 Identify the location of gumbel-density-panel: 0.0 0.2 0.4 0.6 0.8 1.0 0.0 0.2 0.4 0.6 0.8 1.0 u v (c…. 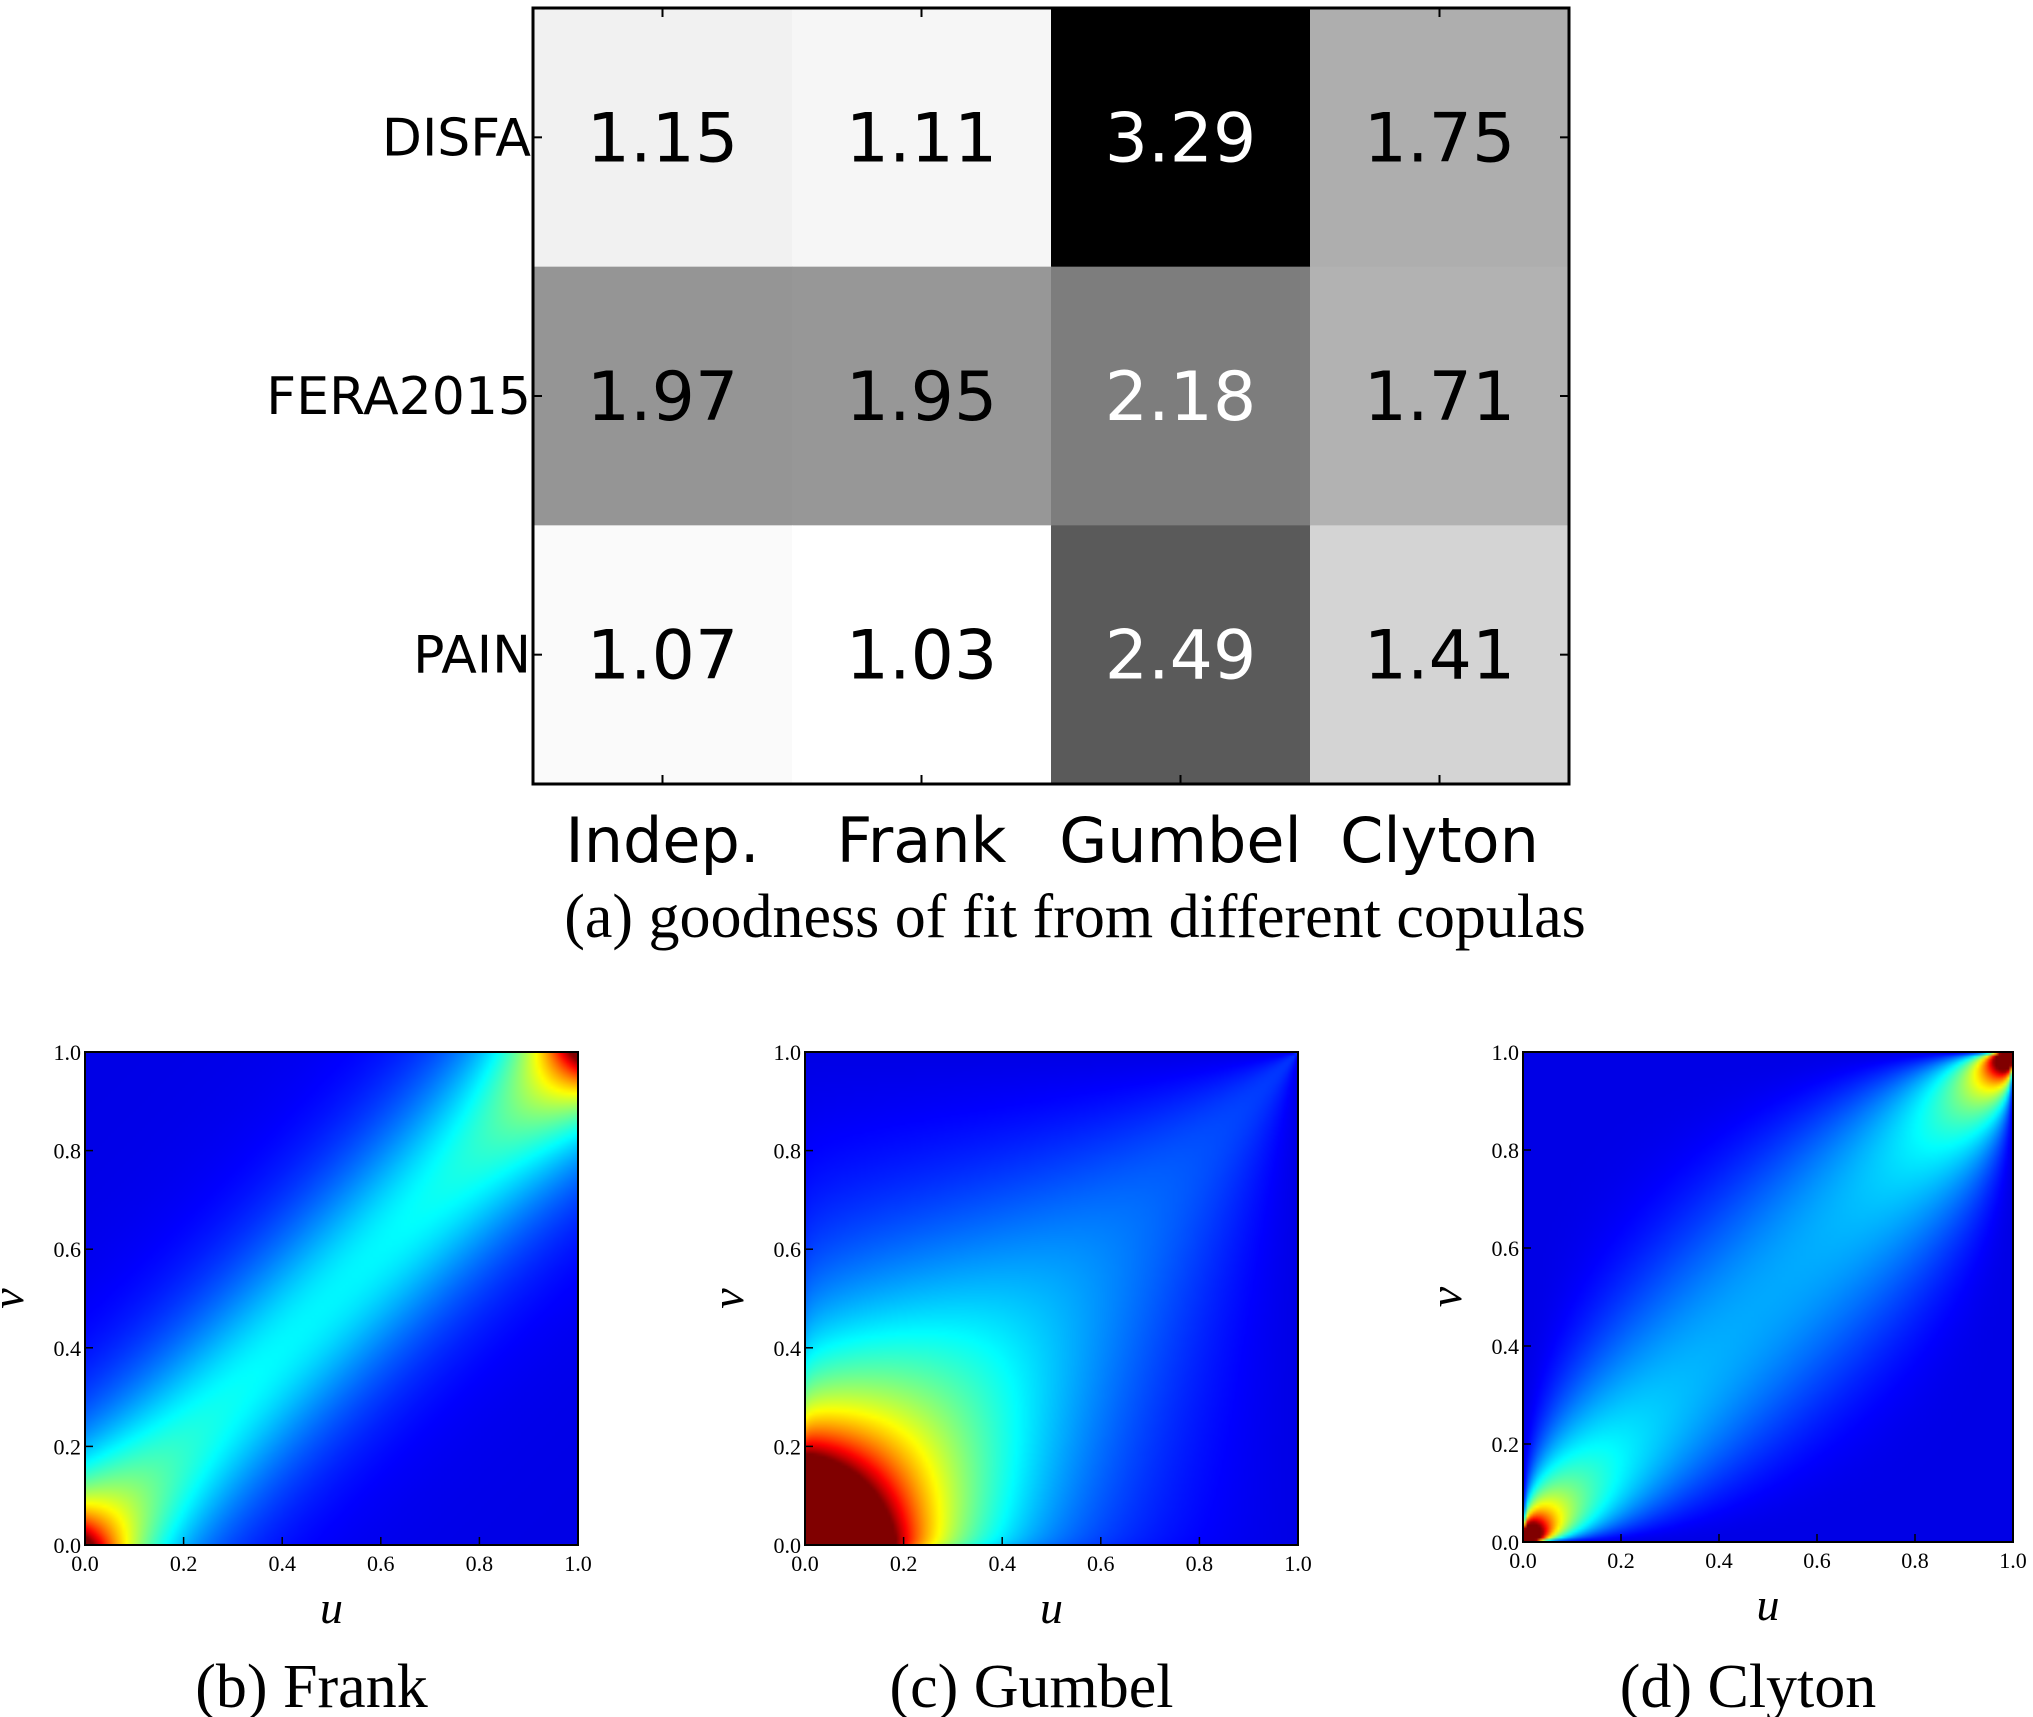
(1007, 1378).